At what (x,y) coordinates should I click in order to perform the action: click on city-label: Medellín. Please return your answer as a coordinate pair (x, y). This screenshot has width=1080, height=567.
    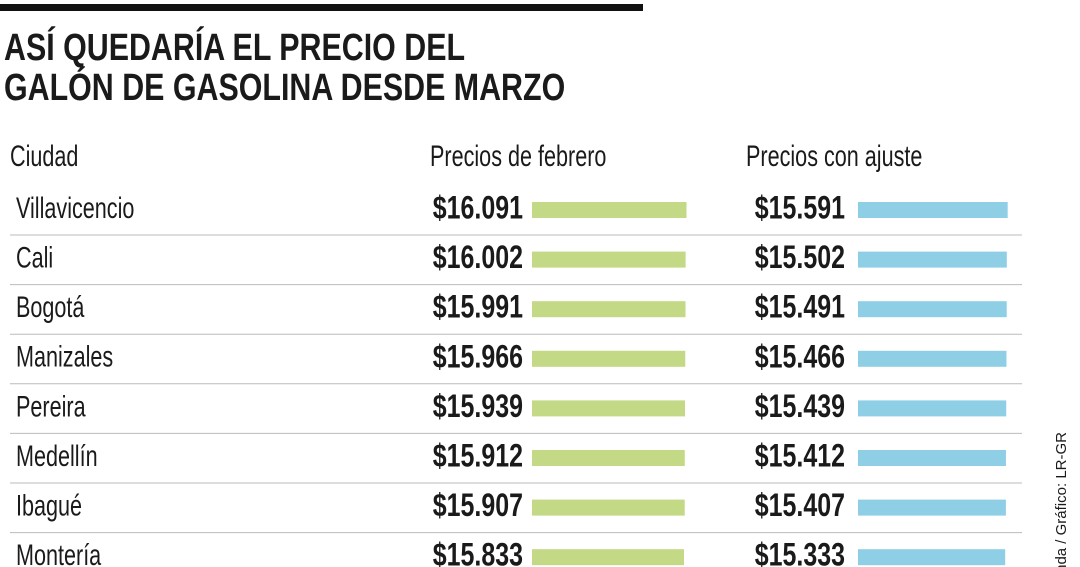
    Looking at the image, I should click on (57, 455).